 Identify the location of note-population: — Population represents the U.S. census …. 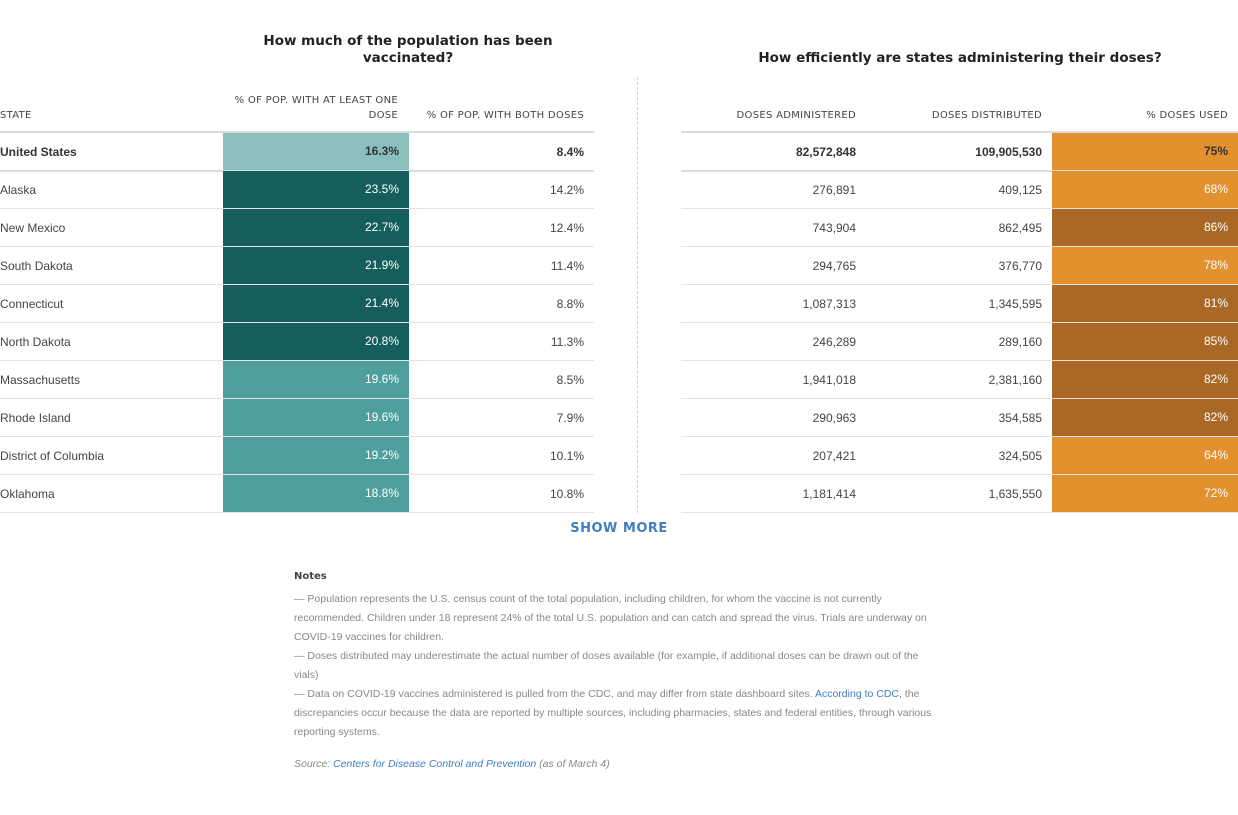
(610, 618).